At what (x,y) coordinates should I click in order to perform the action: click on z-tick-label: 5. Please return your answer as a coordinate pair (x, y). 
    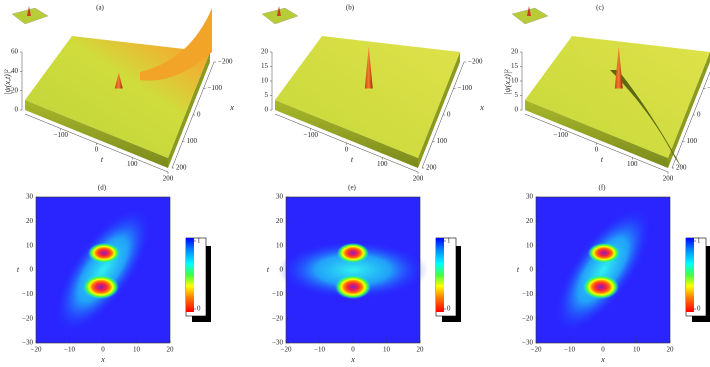
    Looking at the image, I should click on (517, 95).